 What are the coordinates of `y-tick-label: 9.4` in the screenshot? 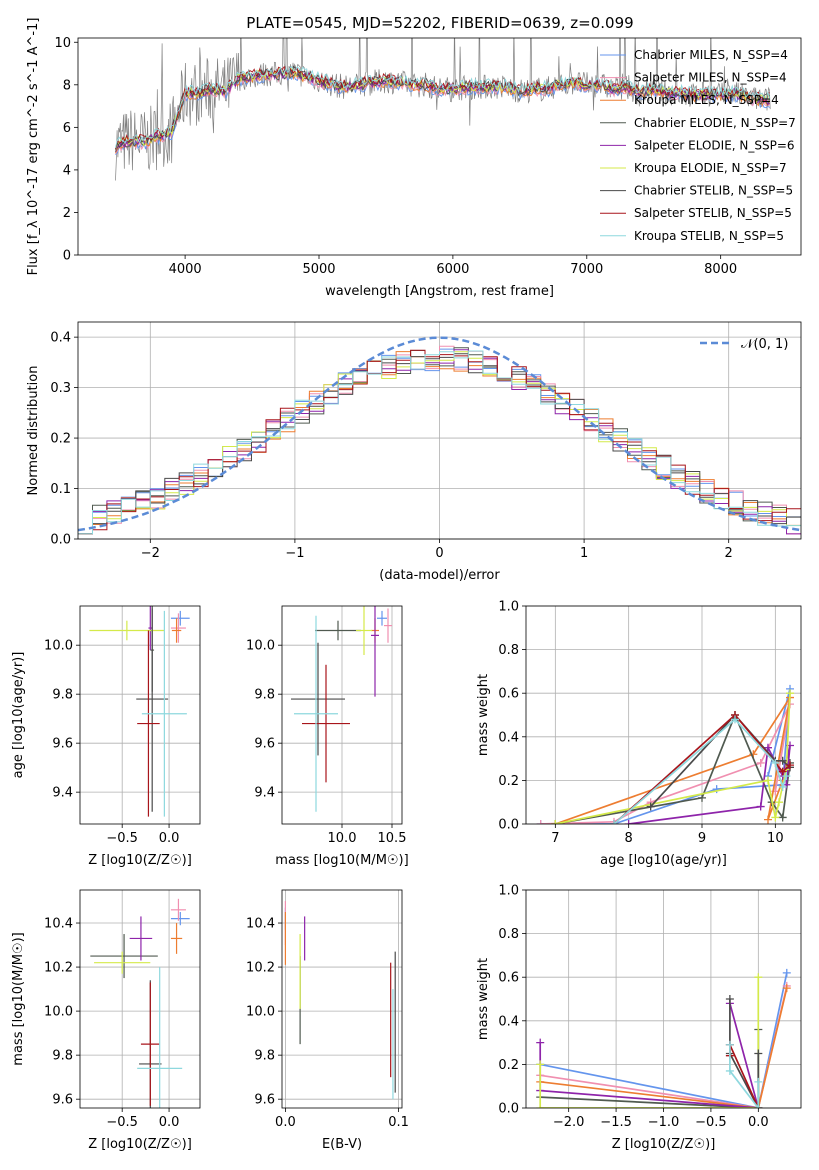 It's located at (62, 793).